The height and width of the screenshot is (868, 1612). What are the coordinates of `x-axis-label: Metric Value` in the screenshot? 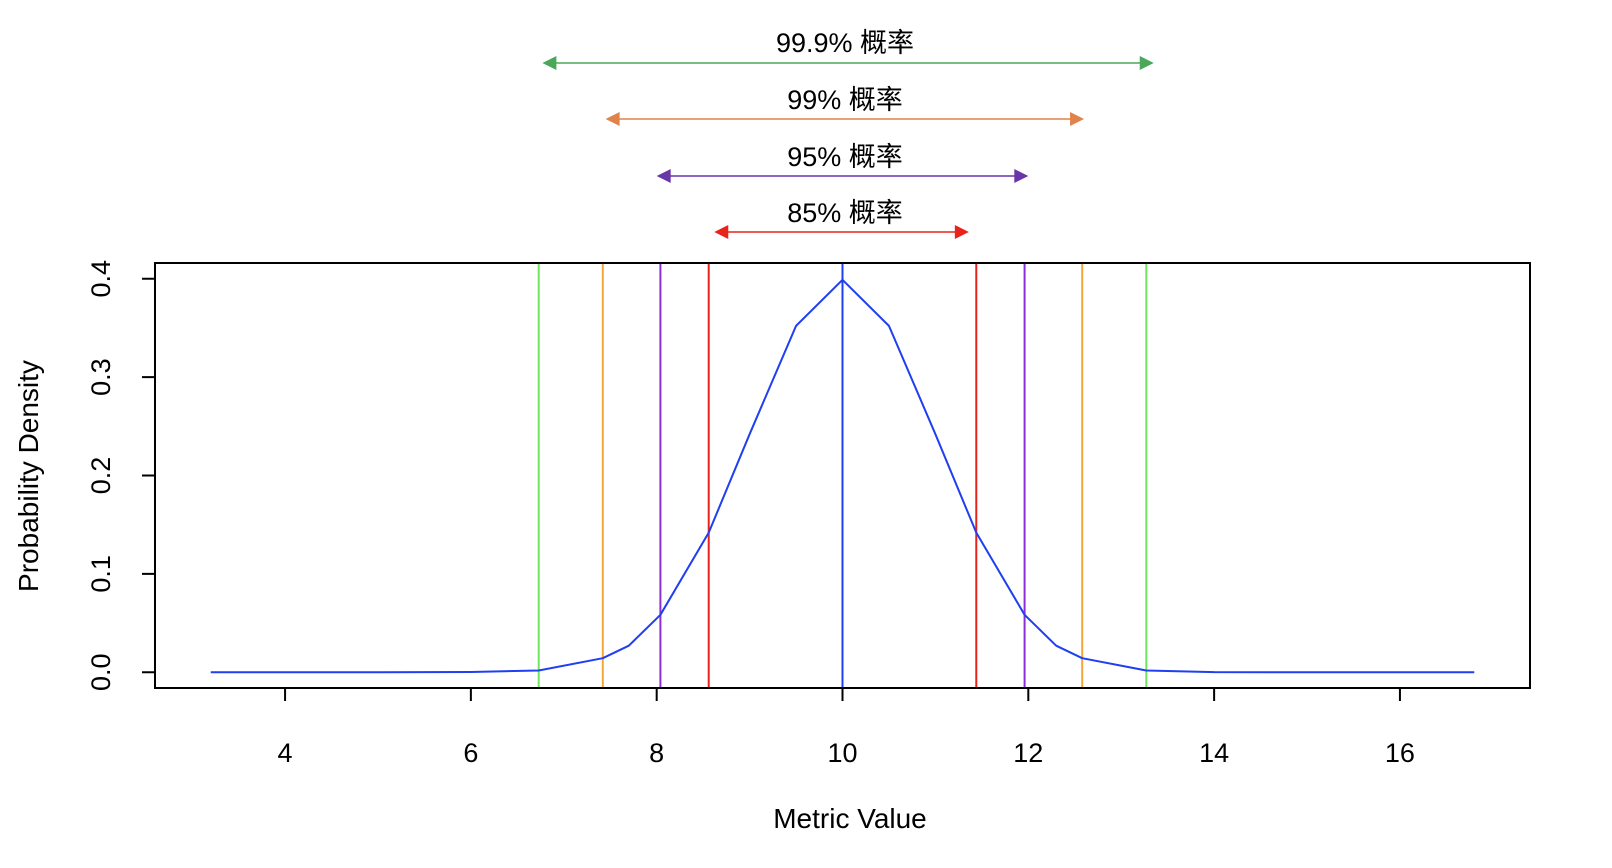 It's located at (850, 818).